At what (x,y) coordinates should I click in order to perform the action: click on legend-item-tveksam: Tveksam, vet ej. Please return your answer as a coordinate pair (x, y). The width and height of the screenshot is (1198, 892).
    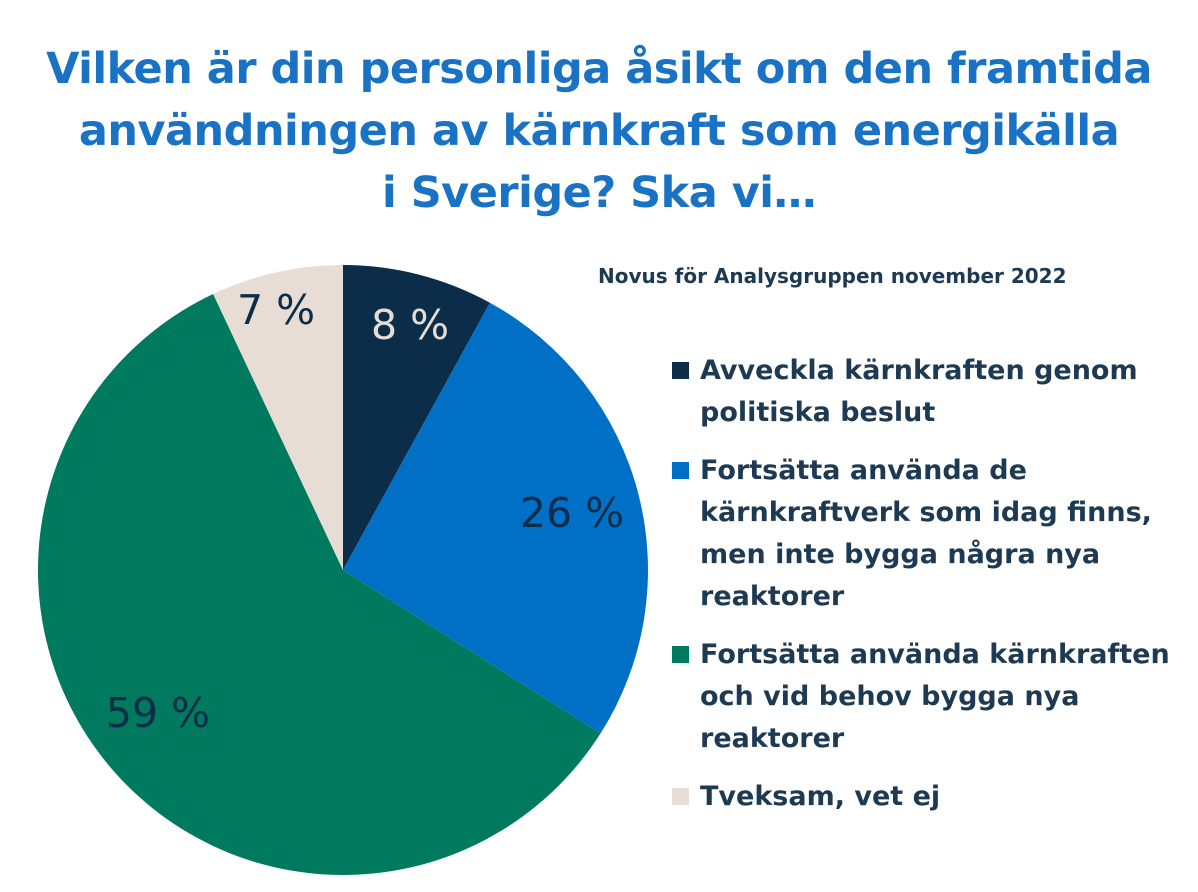
    Looking at the image, I should click on (932, 797).